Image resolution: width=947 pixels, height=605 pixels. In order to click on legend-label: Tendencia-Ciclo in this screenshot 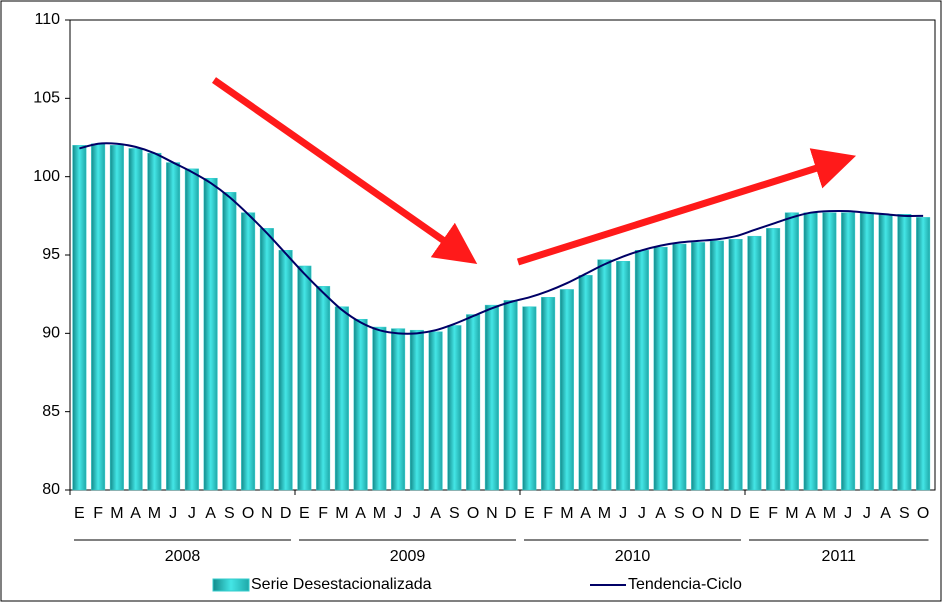, I will do `click(685, 584)`.